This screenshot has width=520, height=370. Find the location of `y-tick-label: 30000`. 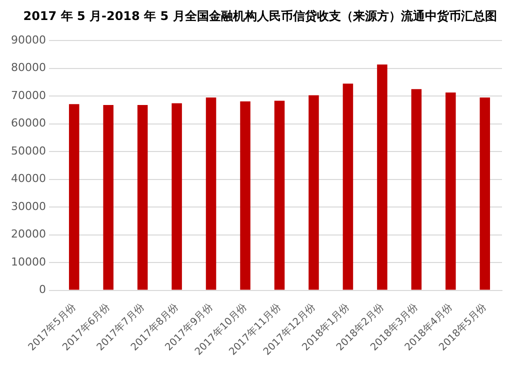

y-tick-label: 30000 is located at coordinates (28, 206).